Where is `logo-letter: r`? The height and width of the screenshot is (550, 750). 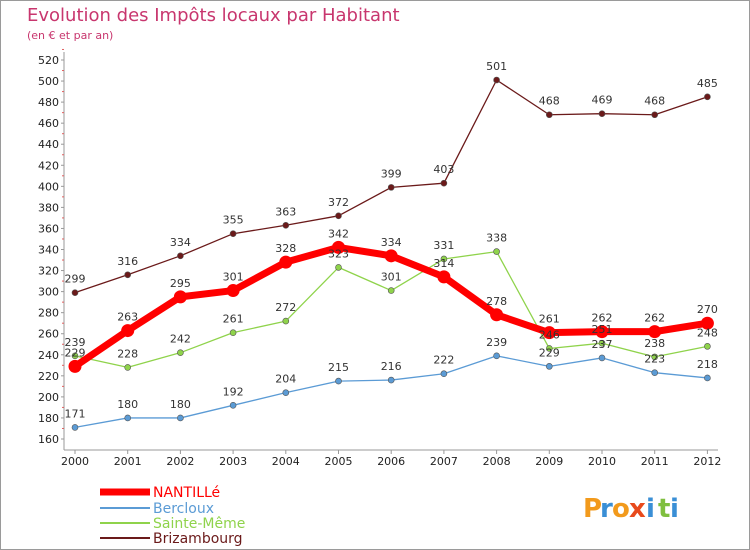
logo-letter: r is located at coordinates (606, 509).